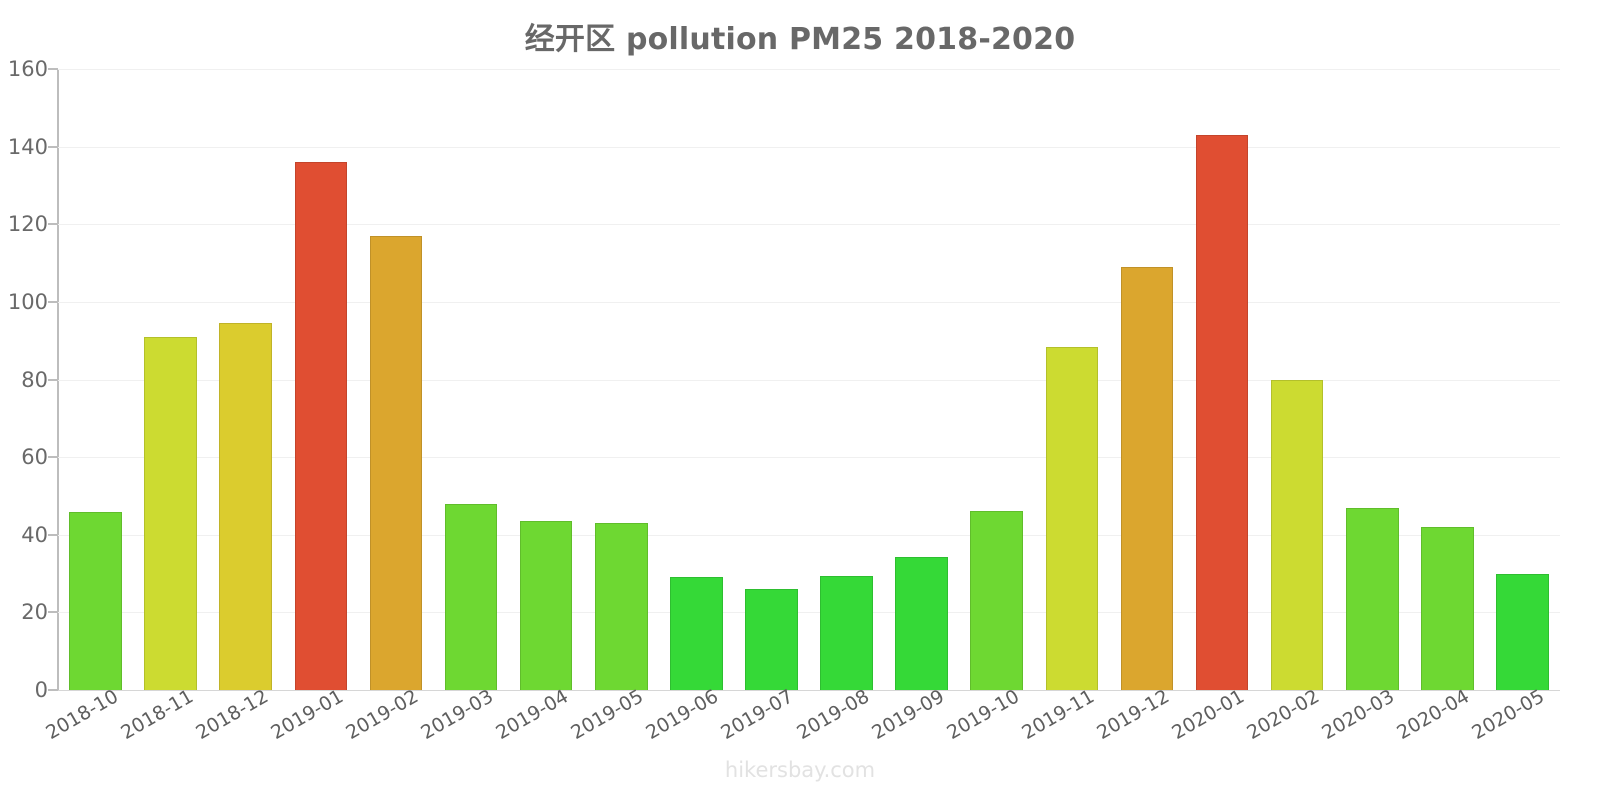  Describe the element at coordinates (1433, 715) in the screenshot. I see `x-axis-tick-label: 2020-04` at that location.